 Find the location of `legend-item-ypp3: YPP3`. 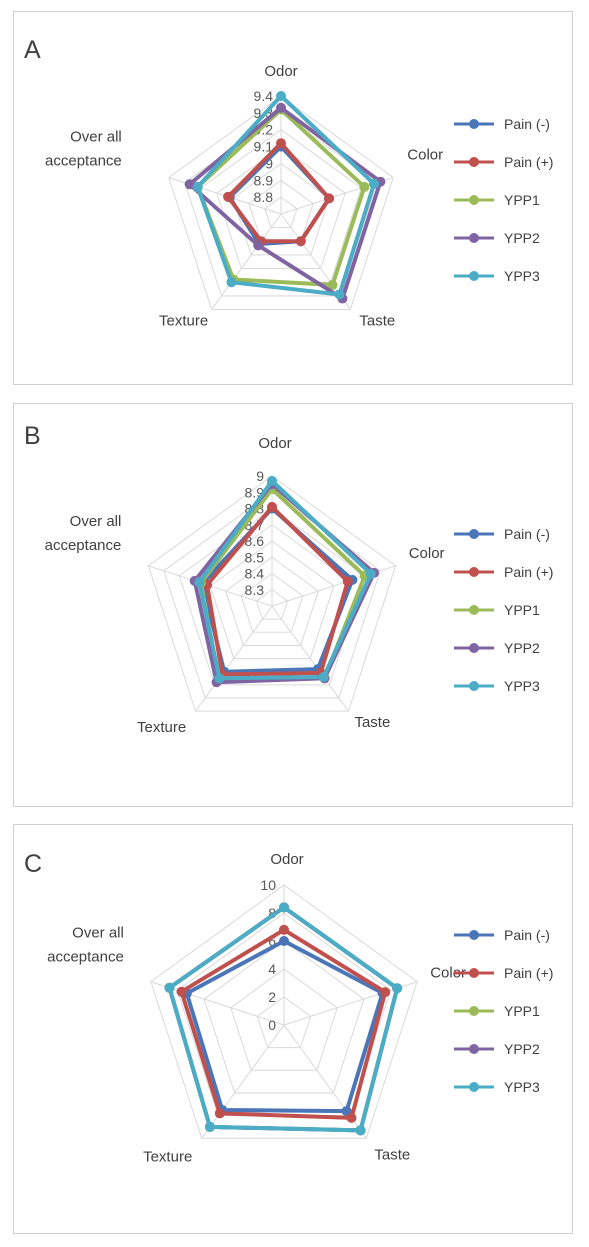

legend-item-ypp3: YPP3 is located at coordinates (497, 1087).